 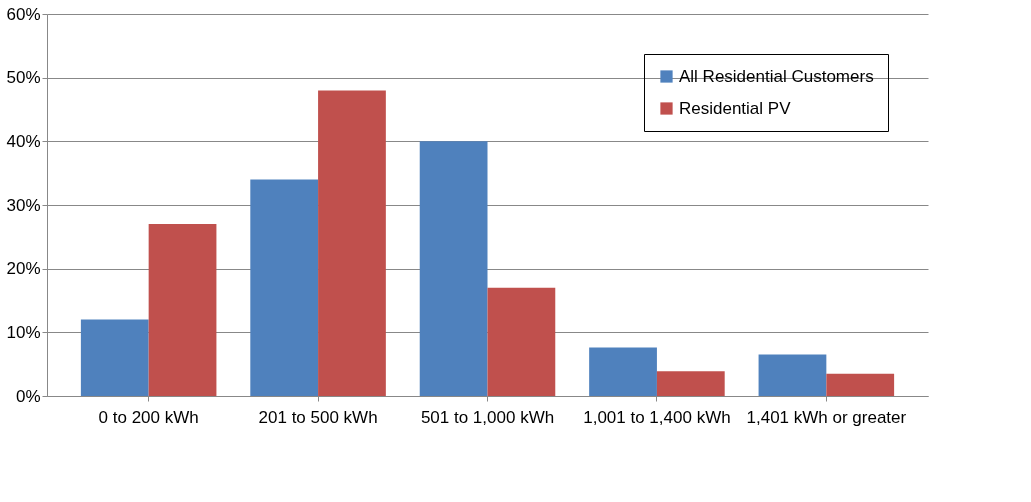 What do you see at coordinates (735, 108) in the screenshot?
I see `legend-label: Residential PV` at bounding box center [735, 108].